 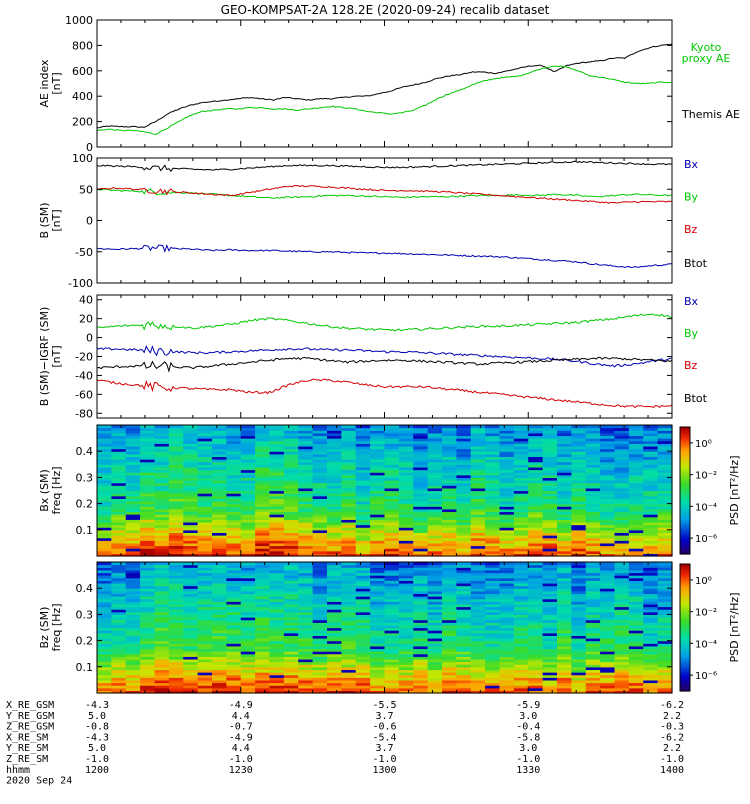 What do you see at coordinates (384, 770) in the screenshot?
I see `ephemeris-value: 1300` at bounding box center [384, 770].